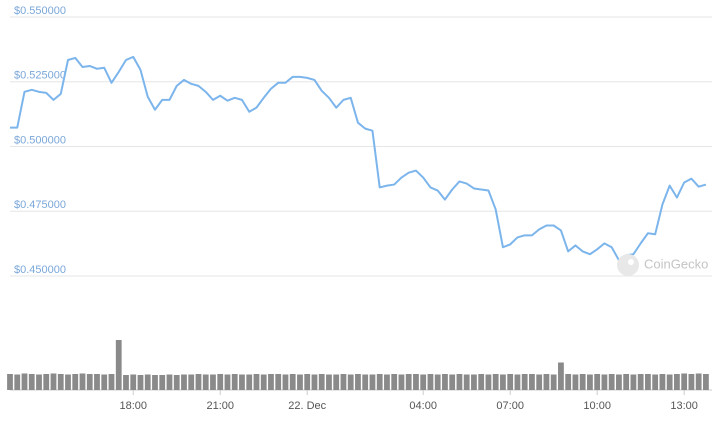 The image size is (726, 423). I want to click on watermark-logo, so click(628, 265).